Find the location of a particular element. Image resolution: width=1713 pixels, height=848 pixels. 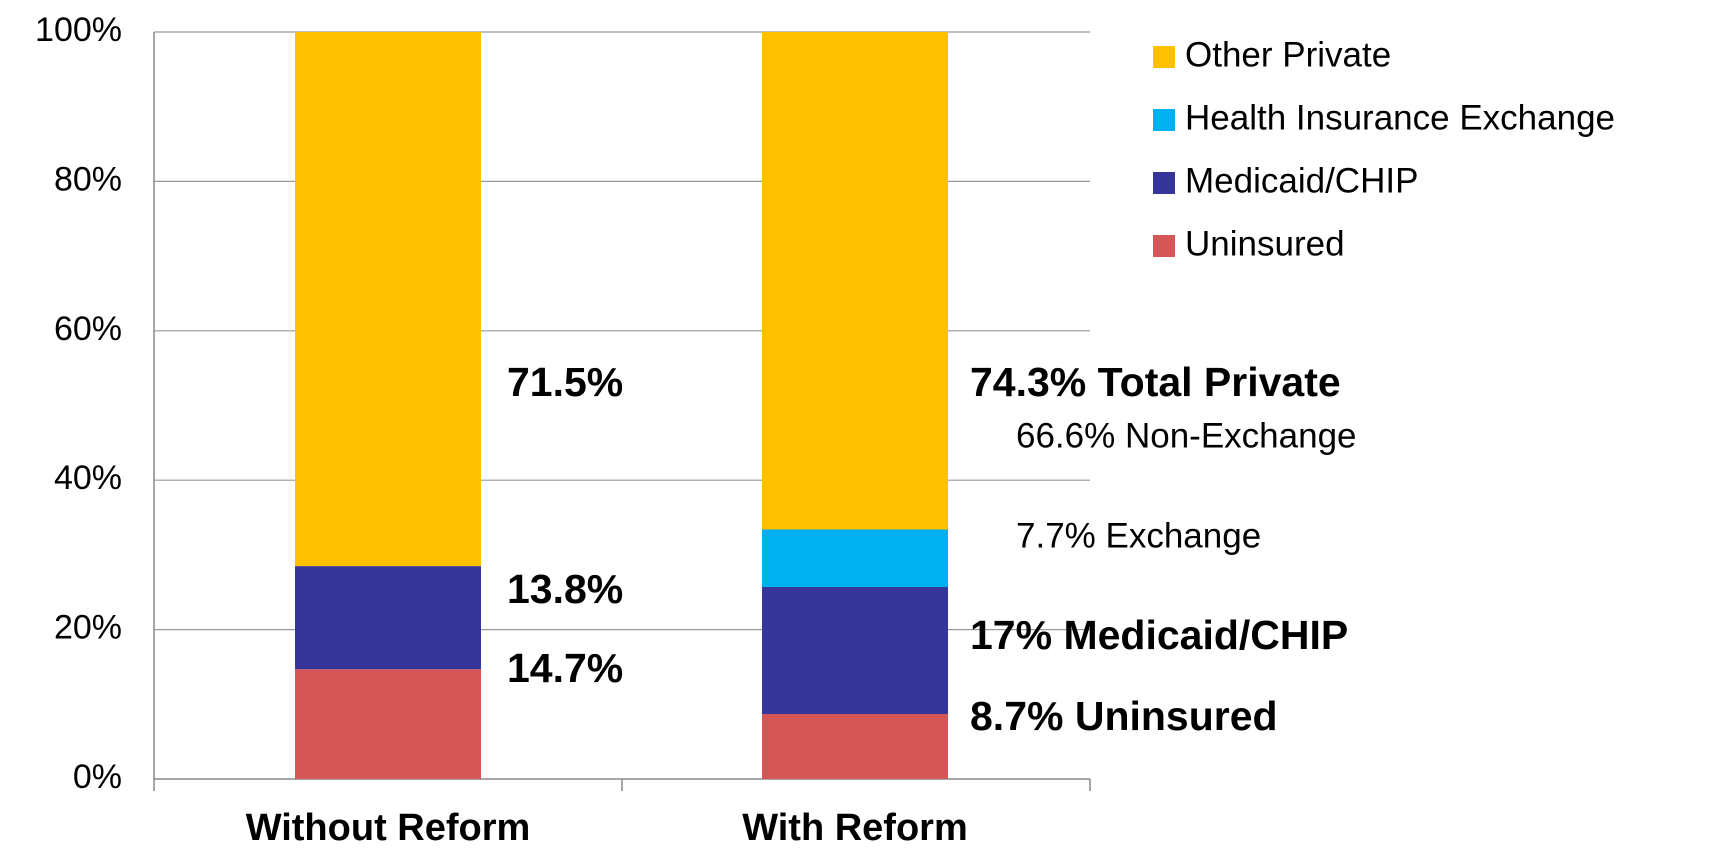

y-tick-label: 0% is located at coordinates (97, 777).